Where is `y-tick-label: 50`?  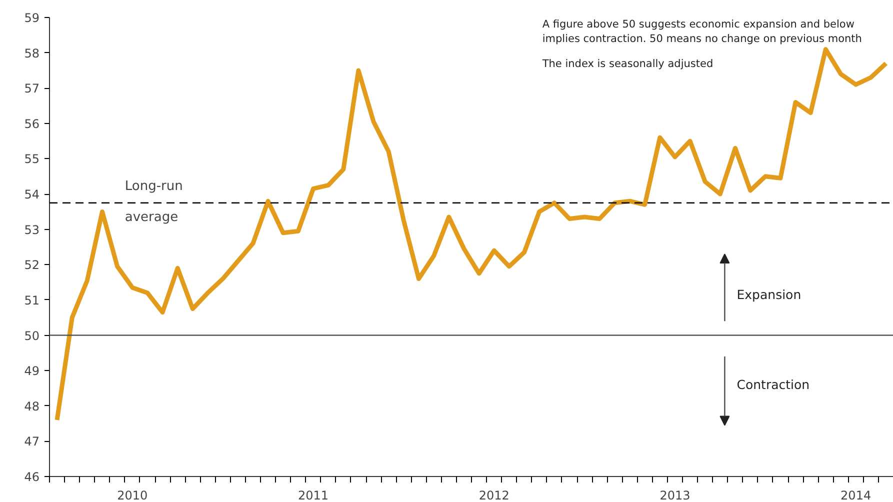 y-tick-label: 50 is located at coordinates (32, 335).